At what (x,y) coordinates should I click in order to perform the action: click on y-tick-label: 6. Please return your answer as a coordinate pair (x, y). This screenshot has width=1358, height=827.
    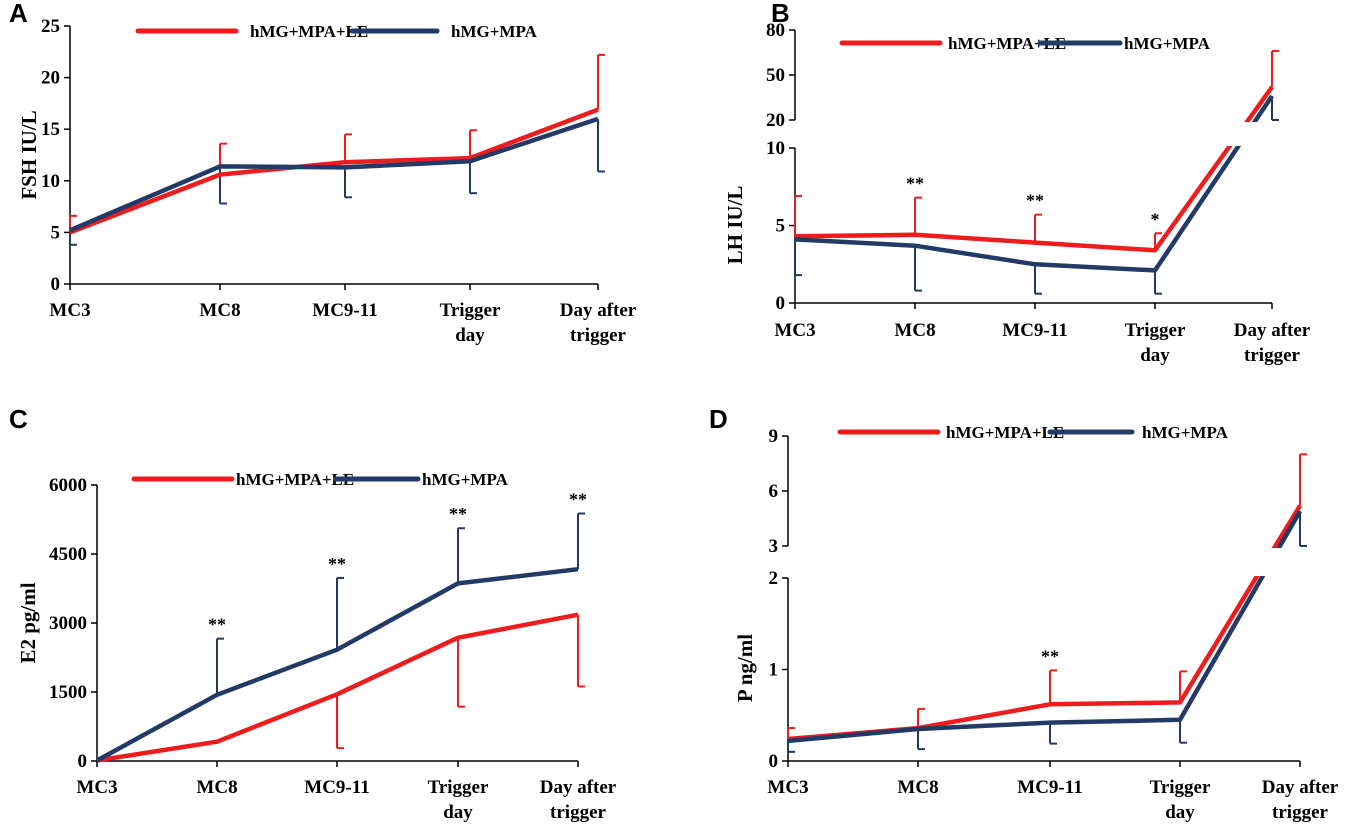
    Looking at the image, I should click on (774, 491).